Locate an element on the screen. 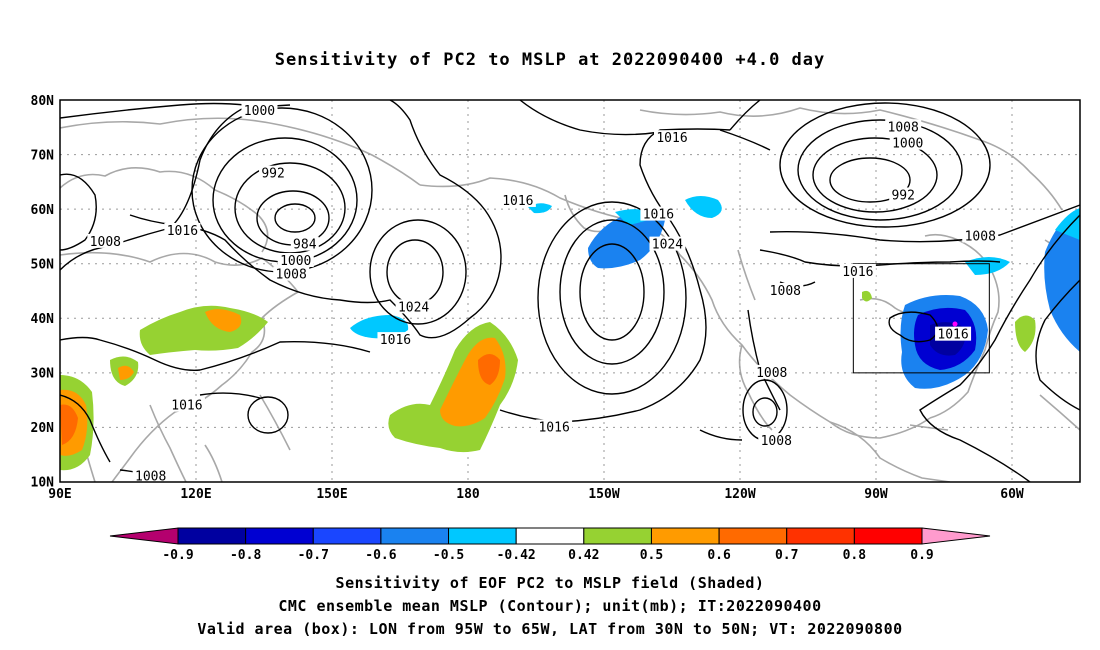 This screenshot has width=1100, height=650. lat-label-70n: 70N is located at coordinates (43, 156).